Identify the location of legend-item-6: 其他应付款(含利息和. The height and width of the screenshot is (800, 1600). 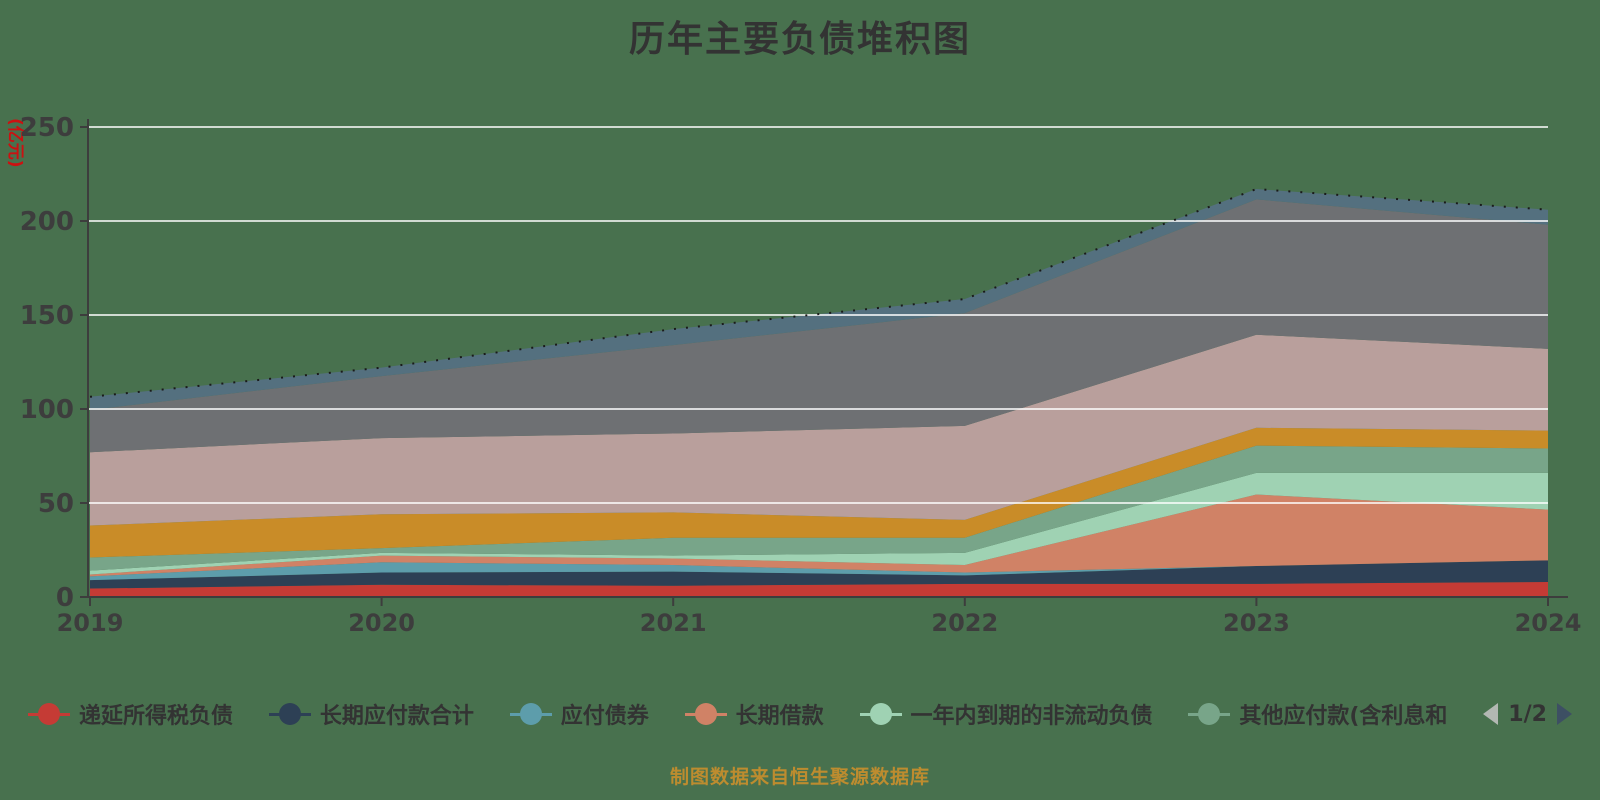
(1317, 714).